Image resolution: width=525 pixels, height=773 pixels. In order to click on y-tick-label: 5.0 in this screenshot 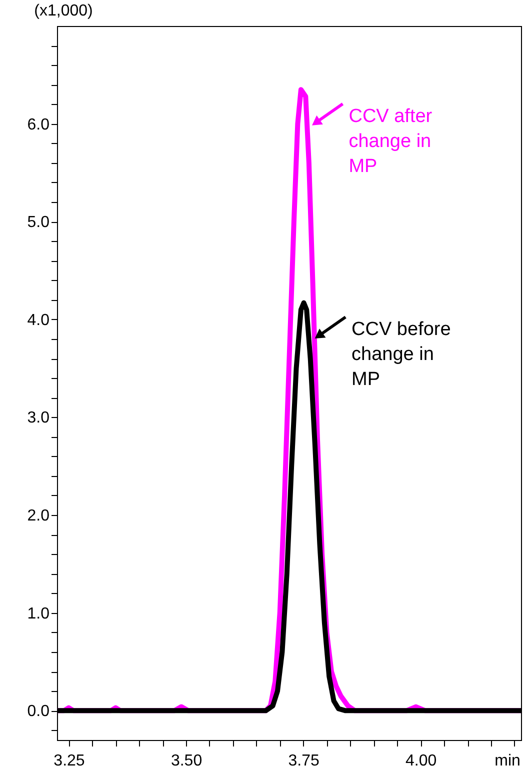, I will do `click(38, 223)`.